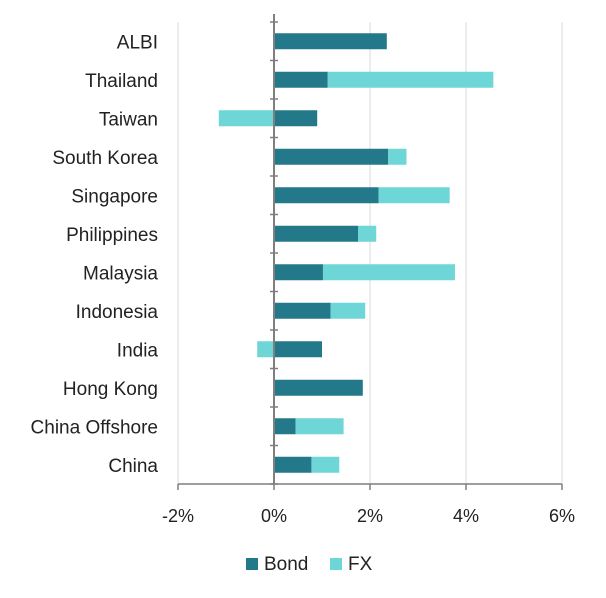 This screenshot has width=606, height=598. I want to click on category-label: Philippines, so click(112, 235).